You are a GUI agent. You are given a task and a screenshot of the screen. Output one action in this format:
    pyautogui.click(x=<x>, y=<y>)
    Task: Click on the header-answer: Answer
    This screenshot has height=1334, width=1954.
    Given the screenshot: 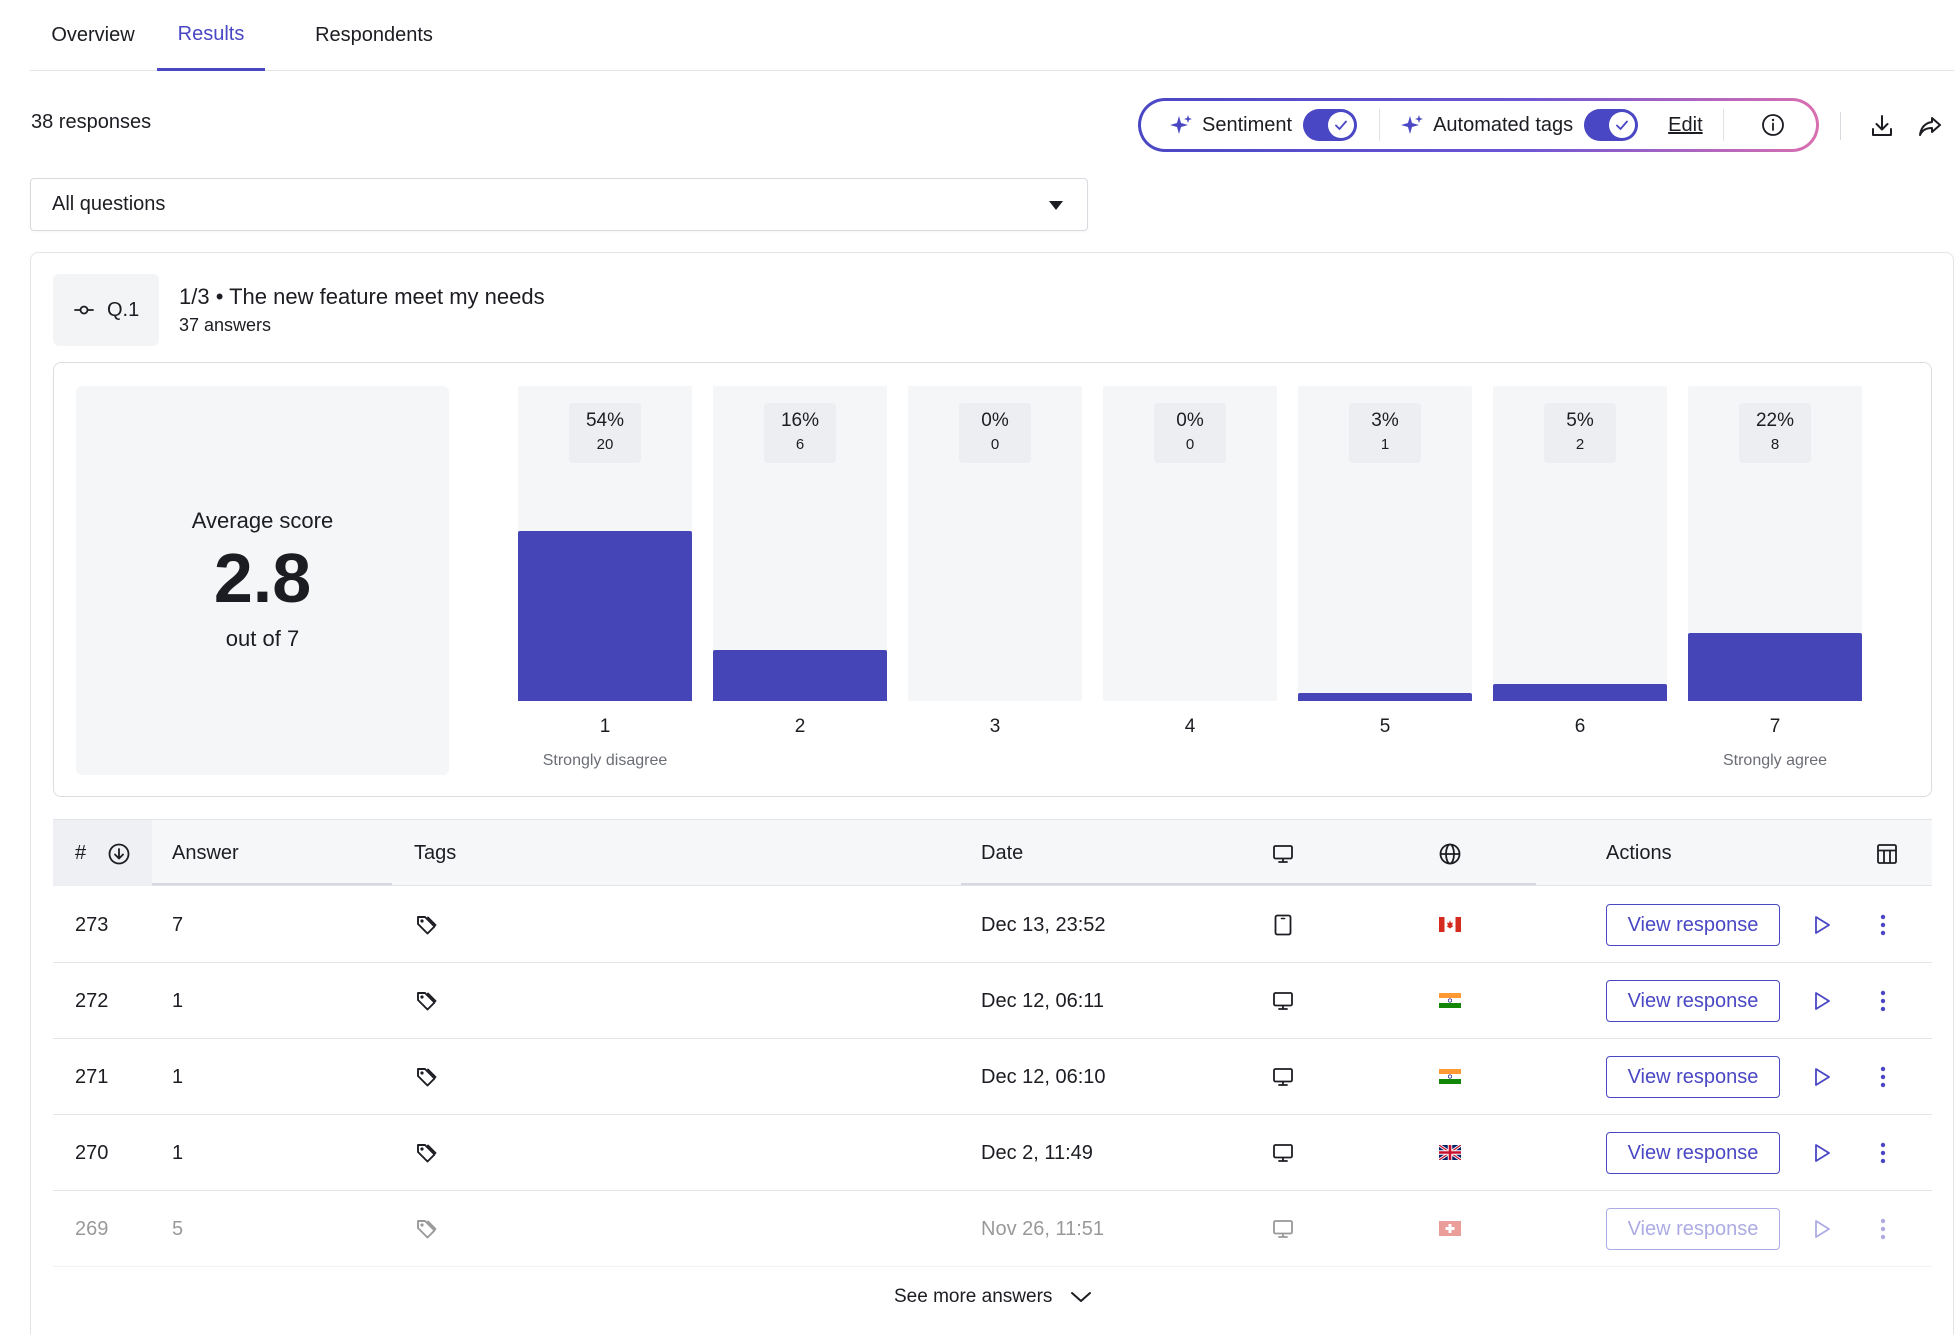 What is the action you would take?
    pyautogui.click(x=205, y=852)
    